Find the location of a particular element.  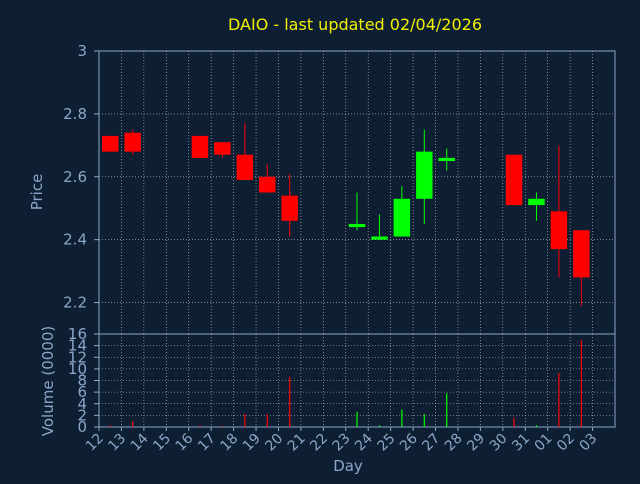

price-ytick-label: 2.8 is located at coordinates (75, 114).